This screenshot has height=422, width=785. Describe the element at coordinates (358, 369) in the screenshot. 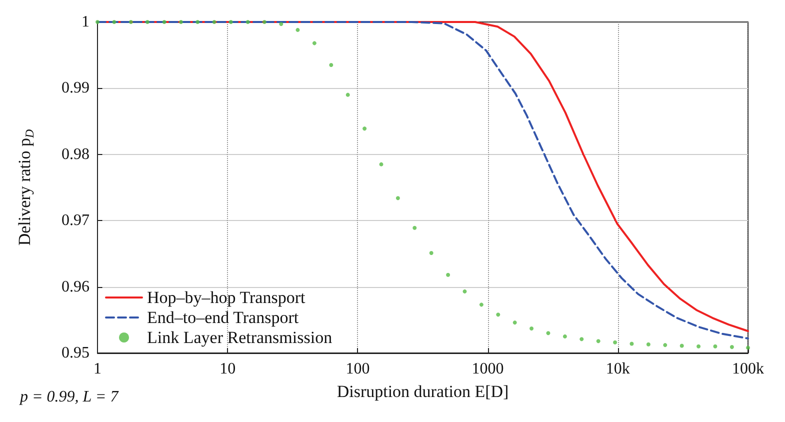

I see `x-tick-label: 100` at that location.